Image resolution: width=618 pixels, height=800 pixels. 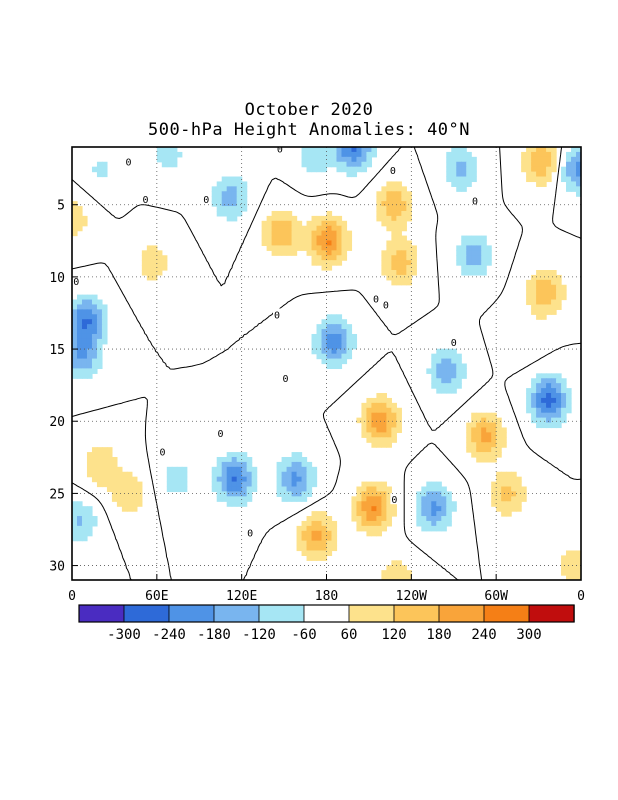 I want to click on contour-label: 0, so click(x=206, y=200).